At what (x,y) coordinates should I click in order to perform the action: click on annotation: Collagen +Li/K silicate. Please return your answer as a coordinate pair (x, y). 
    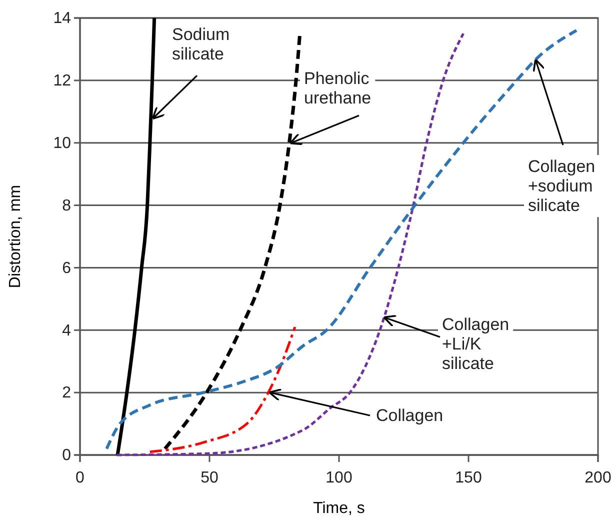
    Looking at the image, I should click on (476, 344).